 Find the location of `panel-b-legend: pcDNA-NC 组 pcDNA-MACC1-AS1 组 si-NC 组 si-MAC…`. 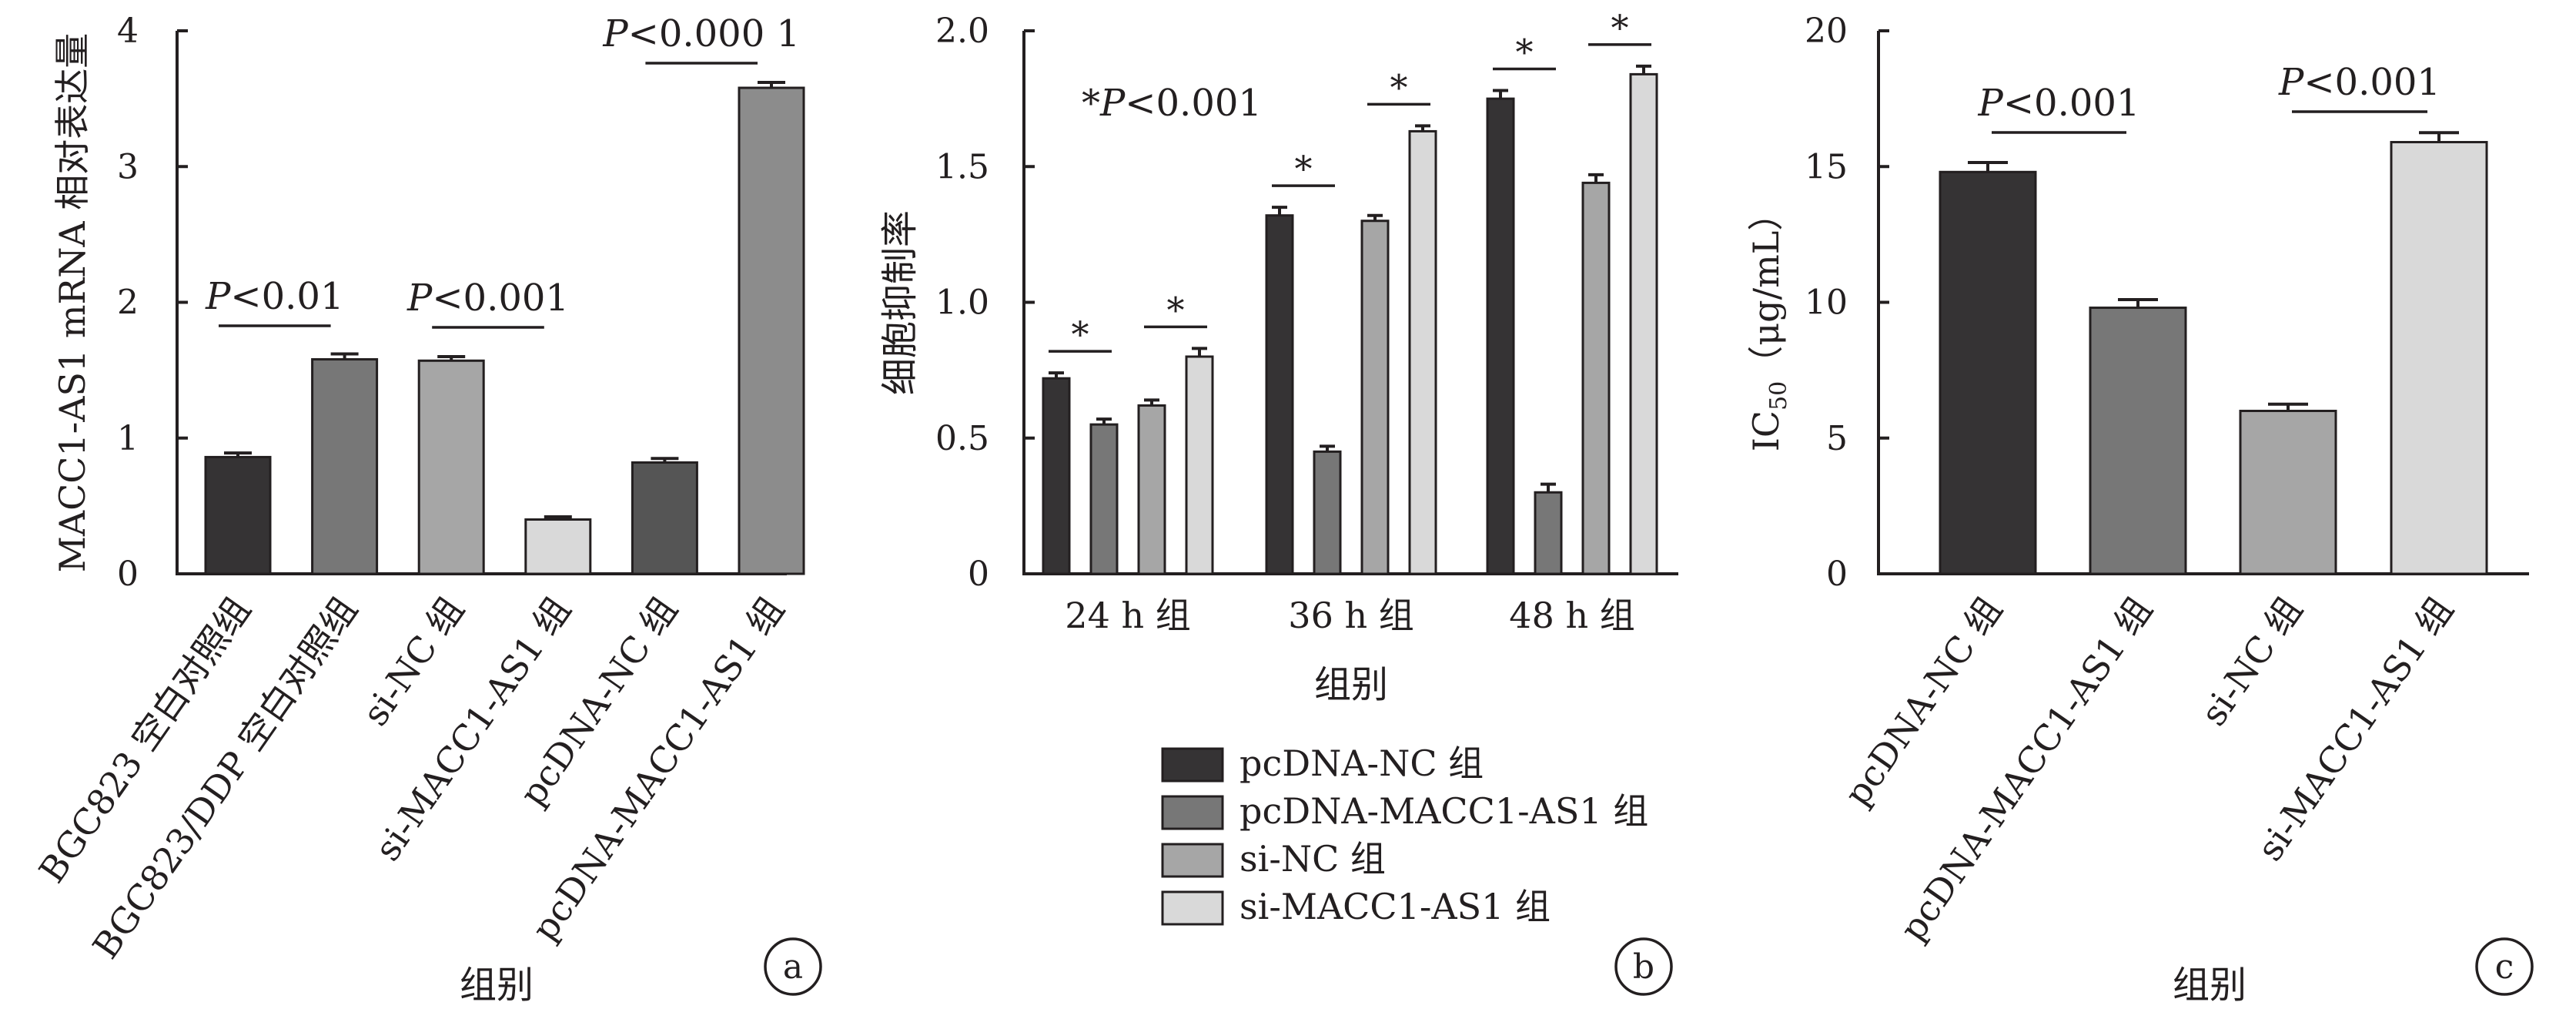

panel-b-legend: pcDNA-NC 组 pcDNA-MACC1-AS1 组 si-NC 组 si-MAC… is located at coordinates (1404, 834).